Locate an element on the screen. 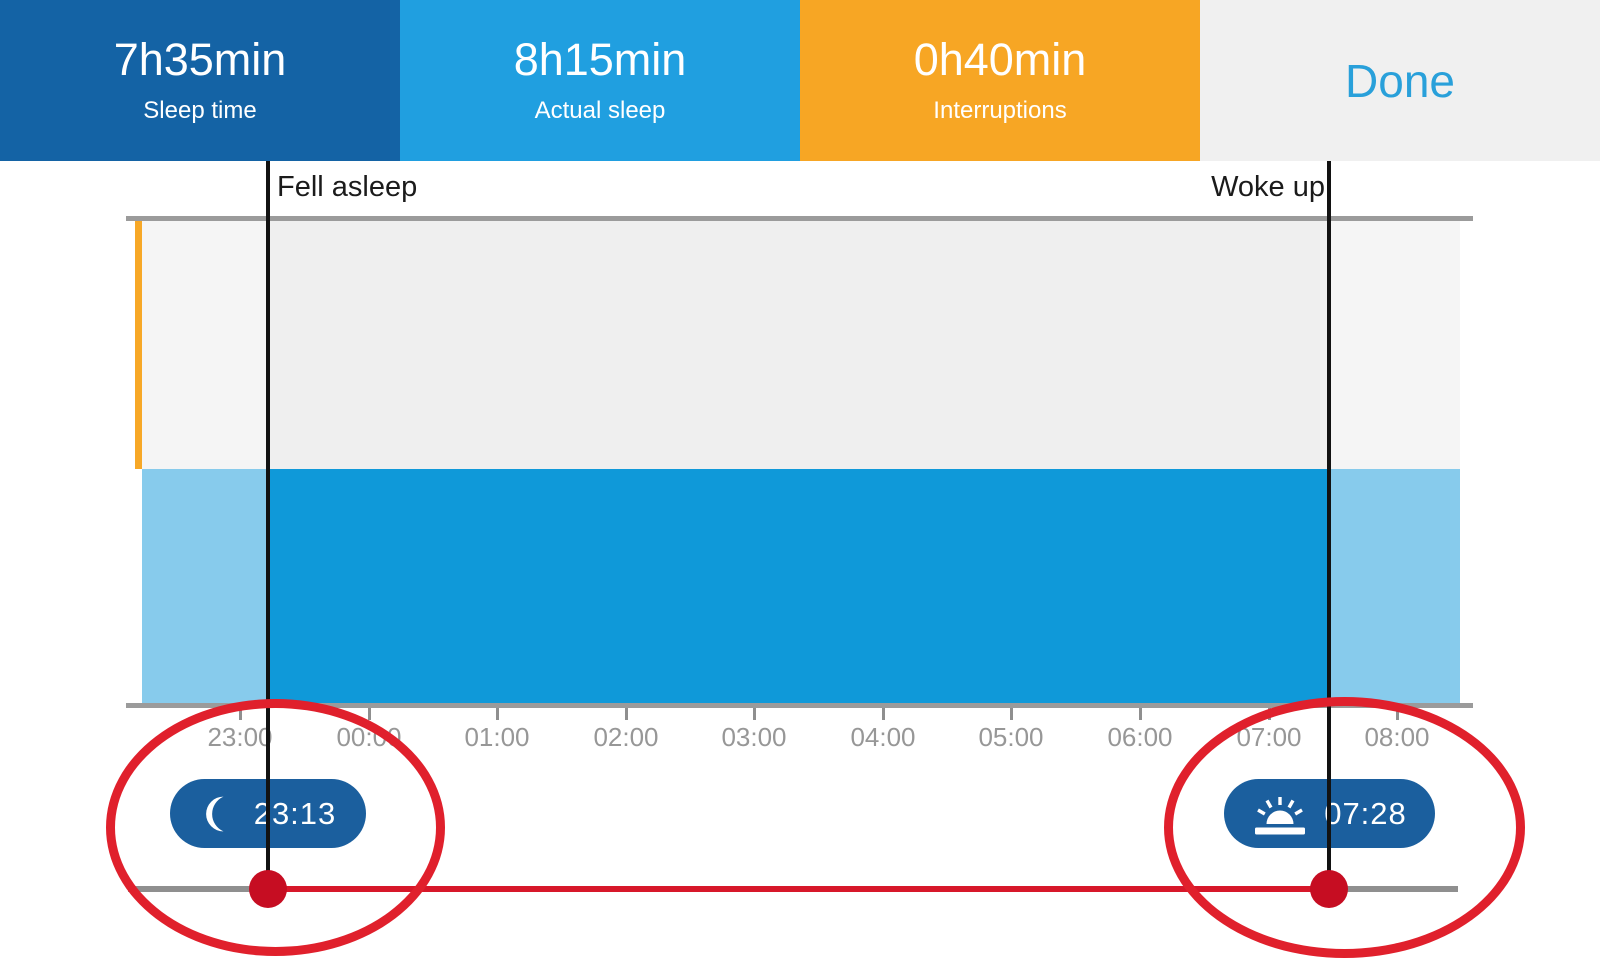 The width and height of the screenshot is (1600, 959). sunrise-icon is located at coordinates (1280, 815).